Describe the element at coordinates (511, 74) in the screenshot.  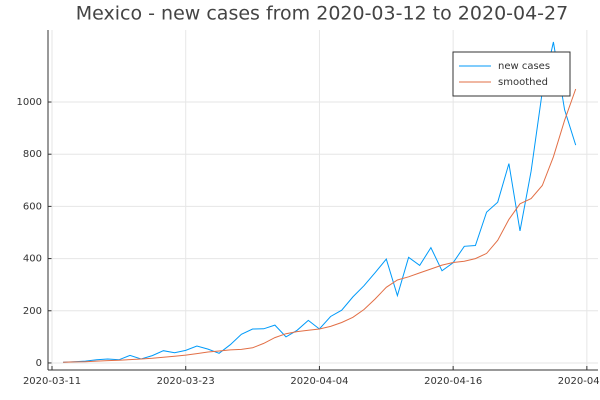
I see `legend-box` at that location.